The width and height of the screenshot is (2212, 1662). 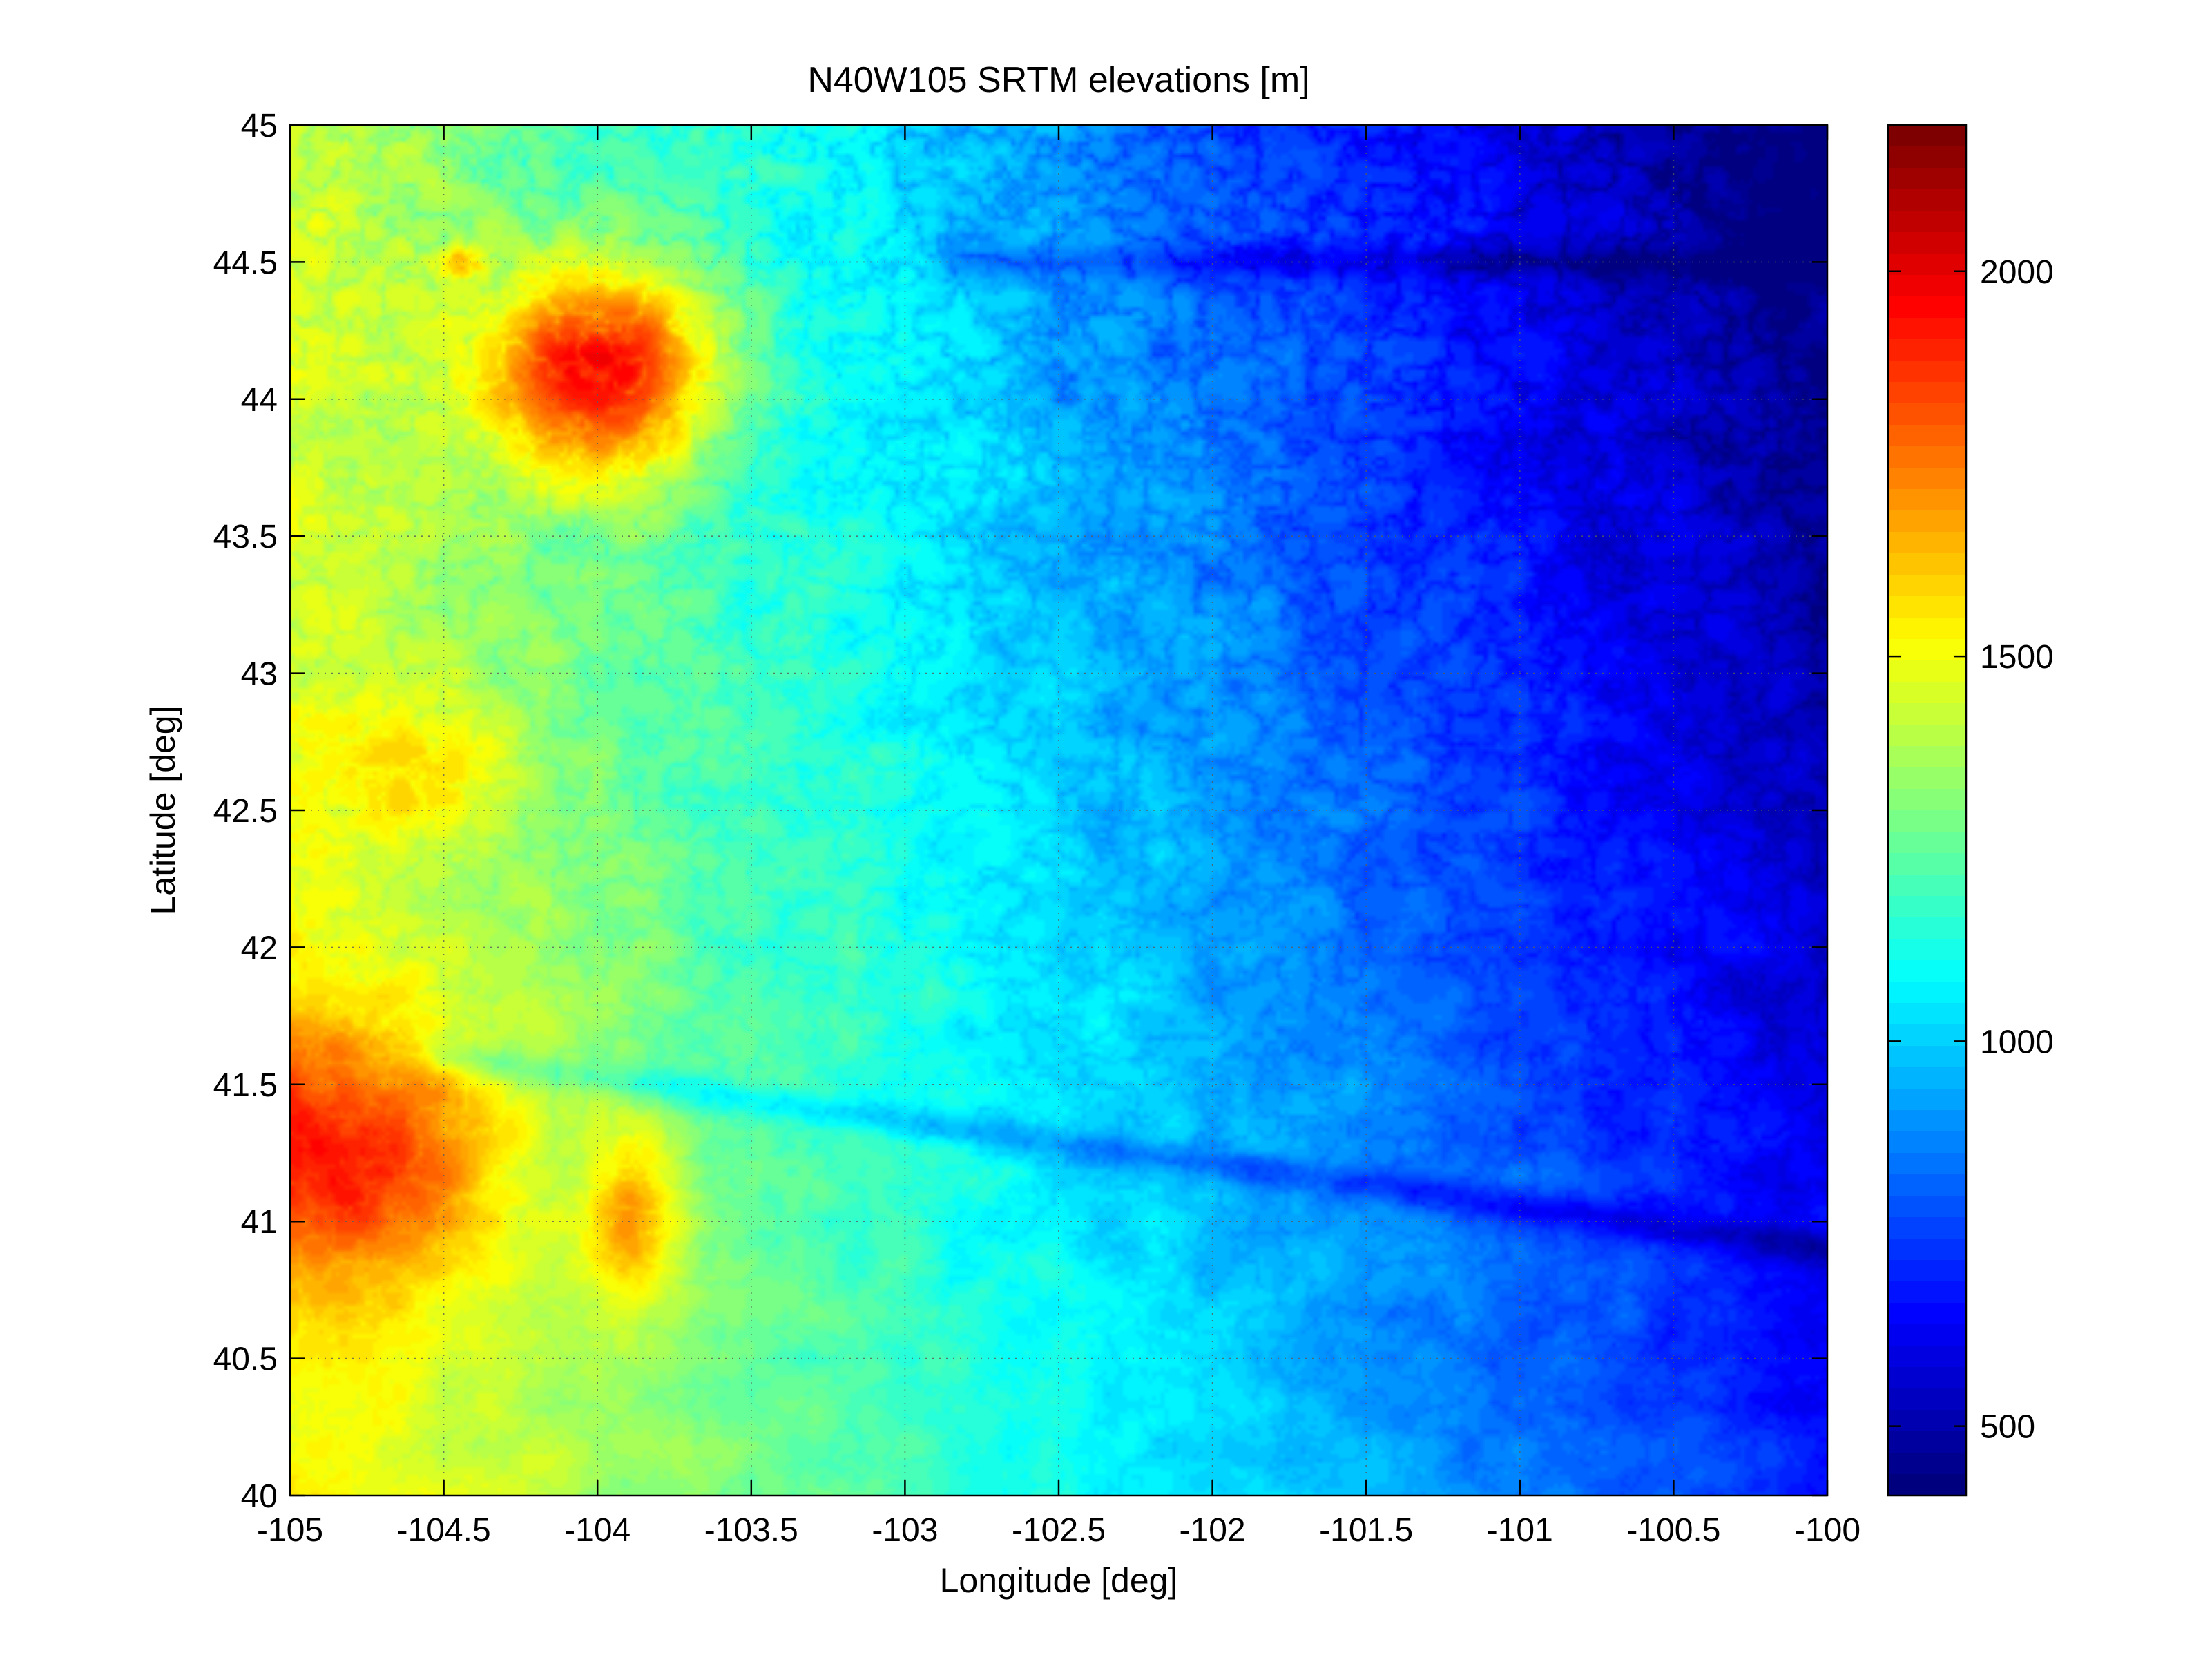 What do you see at coordinates (751, 1530) in the screenshot?
I see `x-tick-label: -103.5` at bounding box center [751, 1530].